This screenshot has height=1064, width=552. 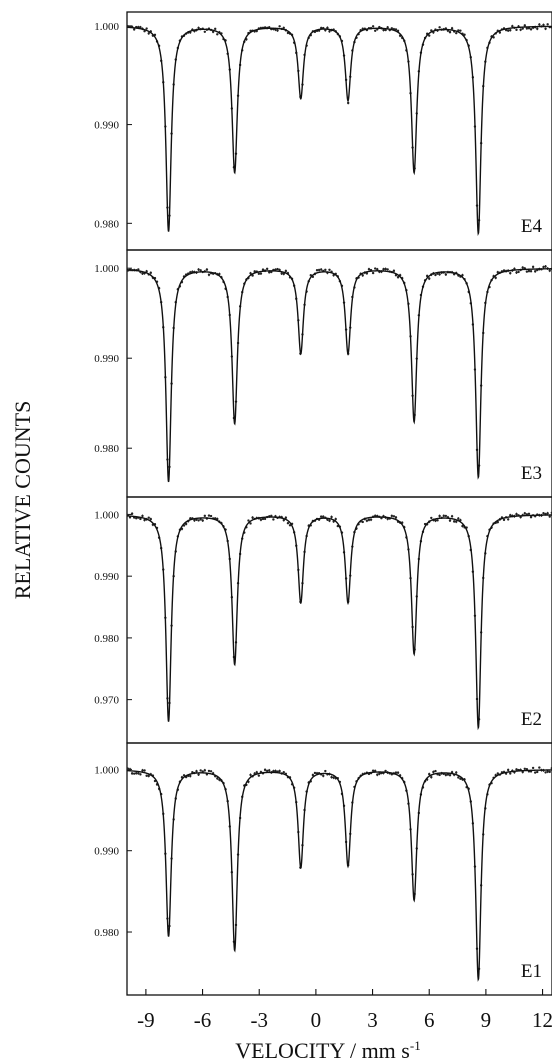 I want to click on panel-label: E1, so click(x=531, y=971).